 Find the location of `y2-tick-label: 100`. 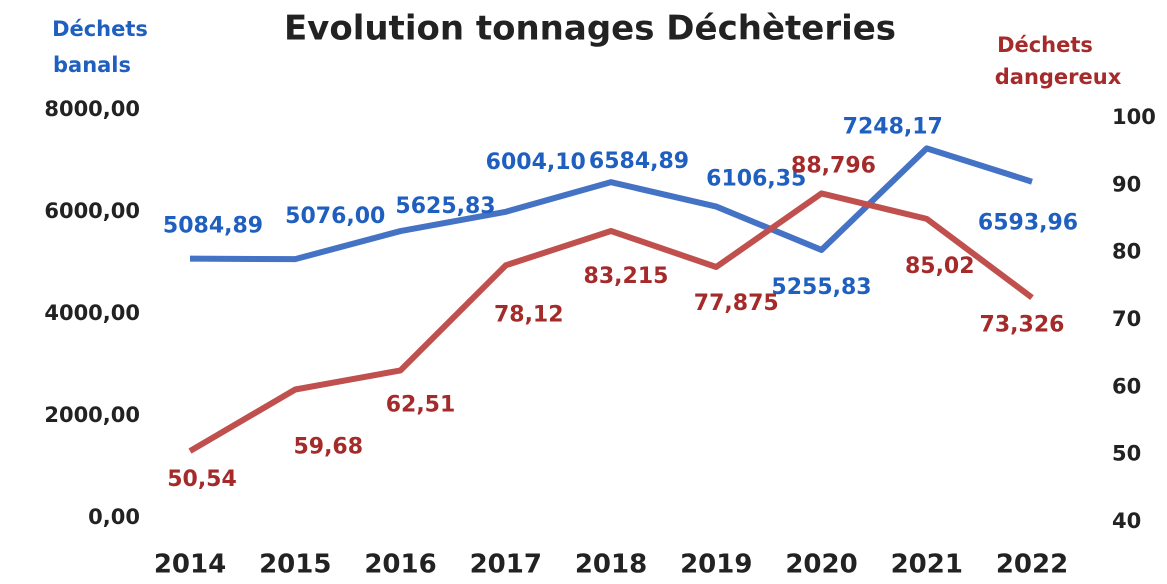

y2-tick-label: 100 is located at coordinates (1134, 117).